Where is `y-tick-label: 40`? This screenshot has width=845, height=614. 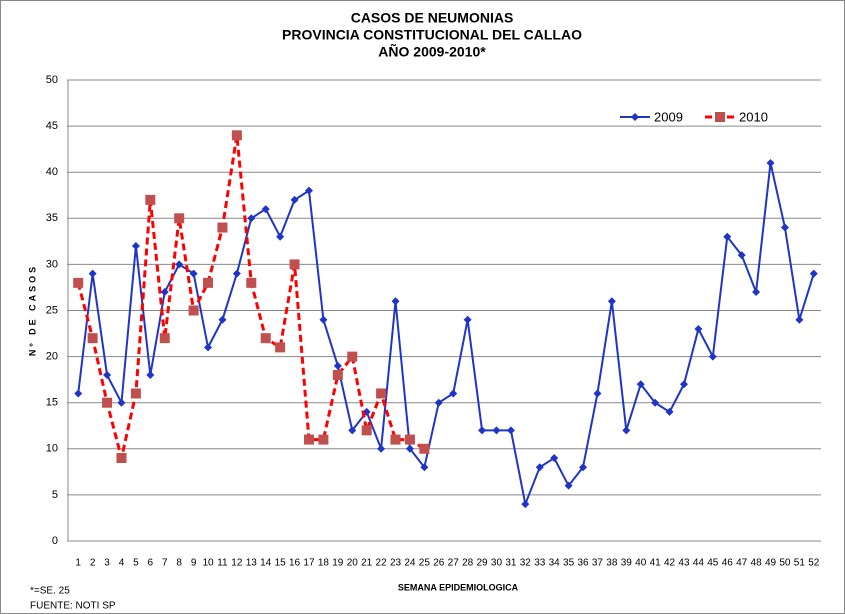 y-tick-label: 40 is located at coordinates (52, 172).